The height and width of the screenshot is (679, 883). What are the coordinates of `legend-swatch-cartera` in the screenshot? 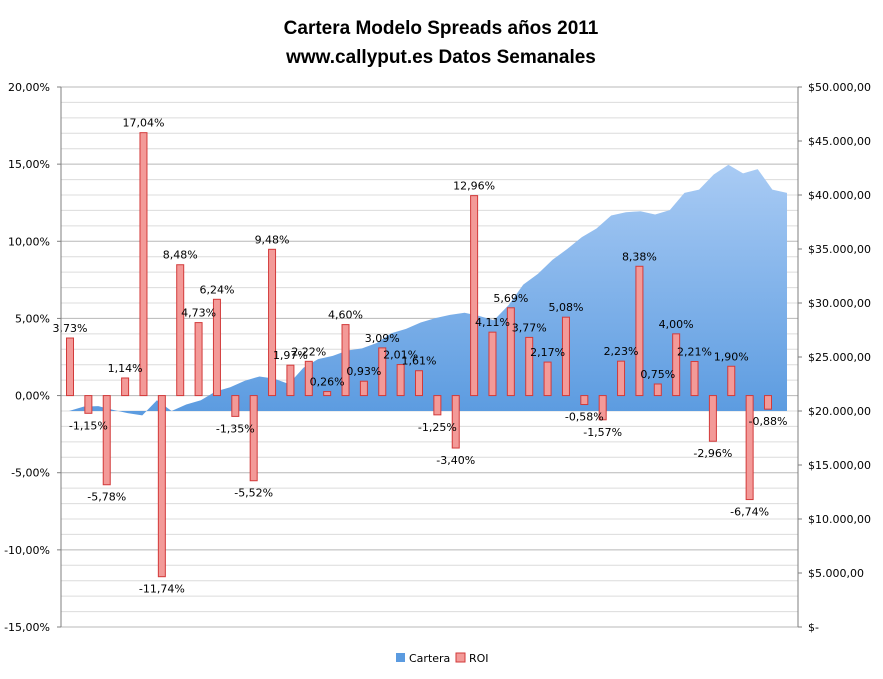 It's located at (400, 657).